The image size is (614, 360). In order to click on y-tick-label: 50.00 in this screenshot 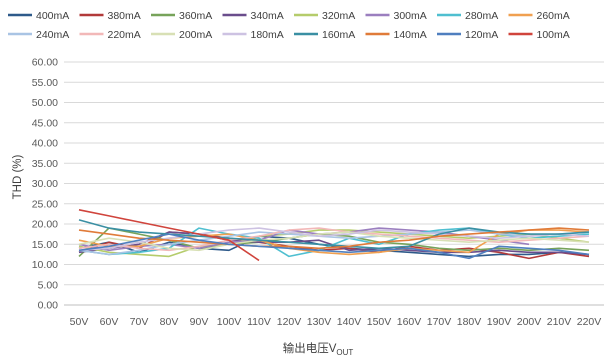, I will do `click(45, 103)`.